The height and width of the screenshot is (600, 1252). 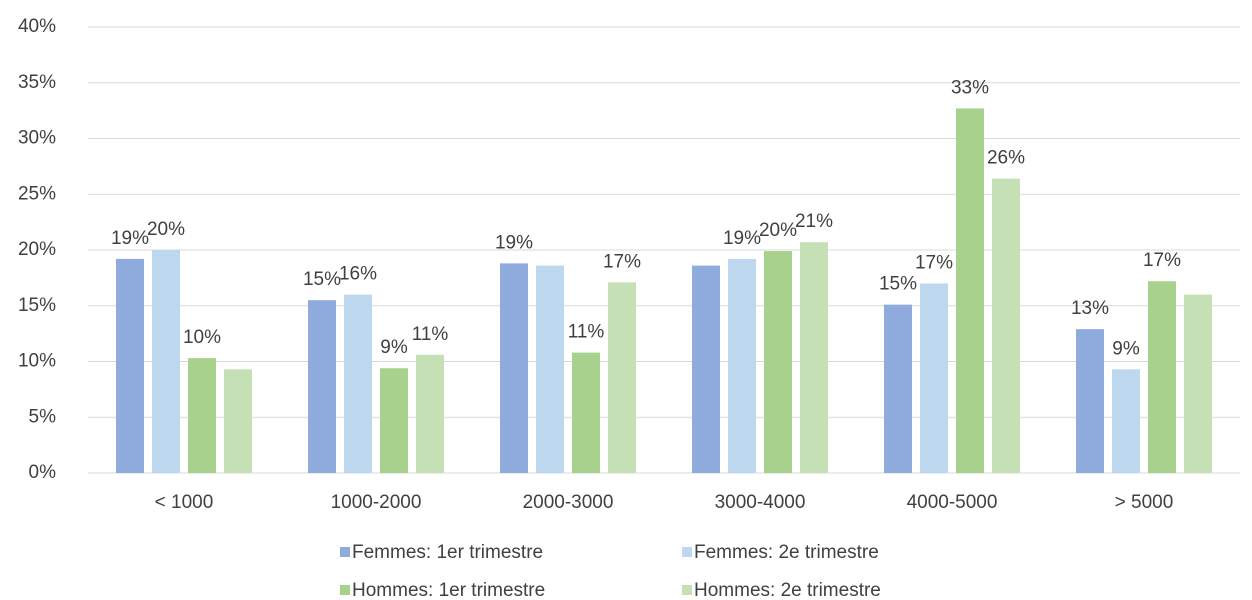 I want to click on data-label: 26%, so click(x=1006, y=158).